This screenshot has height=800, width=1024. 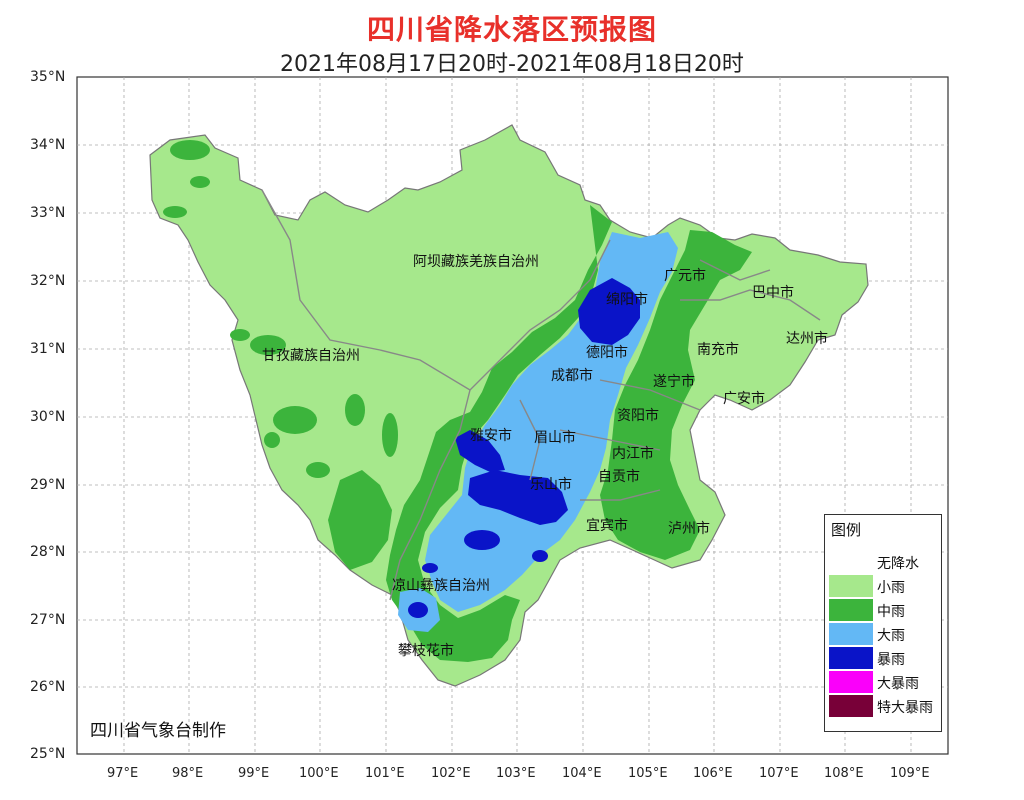 What do you see at coordinates (48, 145) in the screenshot?
I see `lat-label: 34°N` at bounding box center [48, 145].